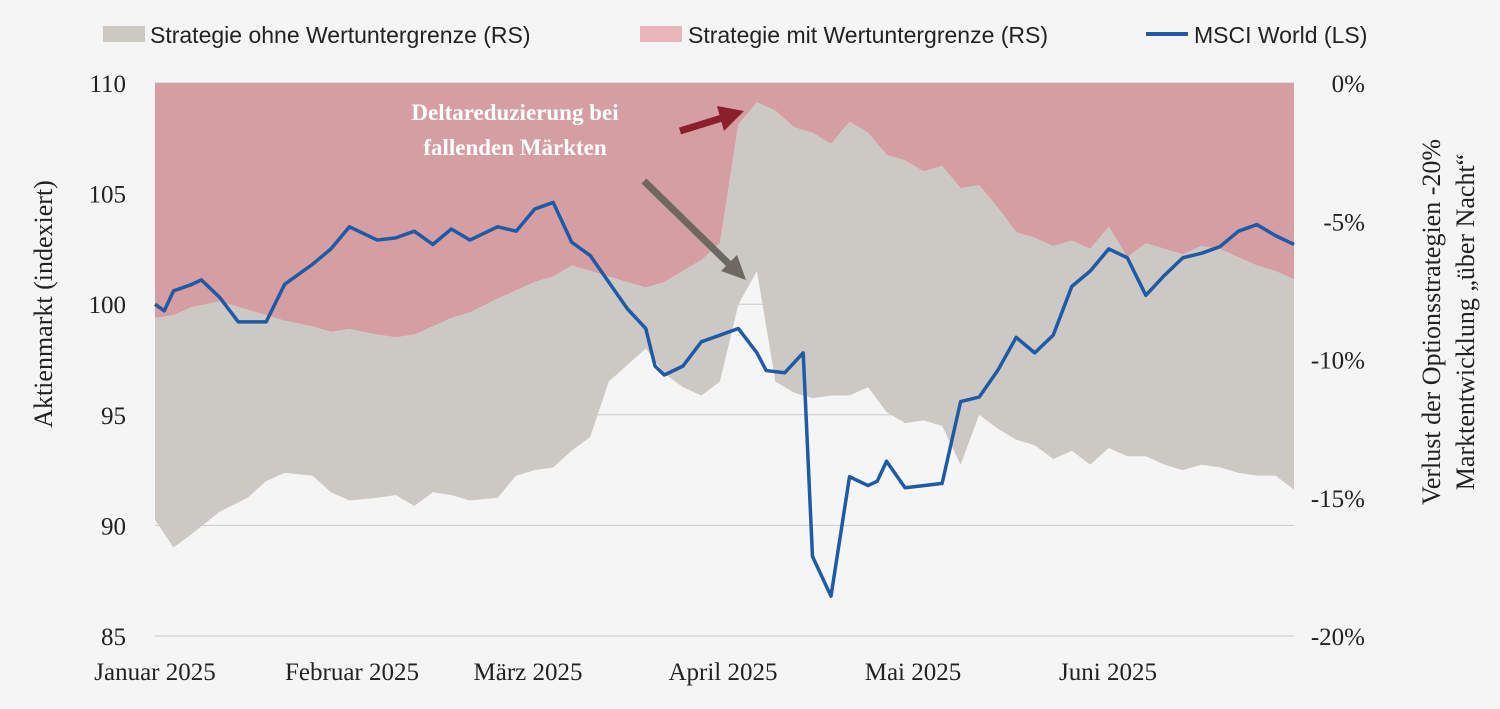  What do you see at coordinates (868, 35) in the screenshot?
I see `legend-label-mit: Strategie mit Wertuntergrenze (RS)` at bounding box center [868, 35].